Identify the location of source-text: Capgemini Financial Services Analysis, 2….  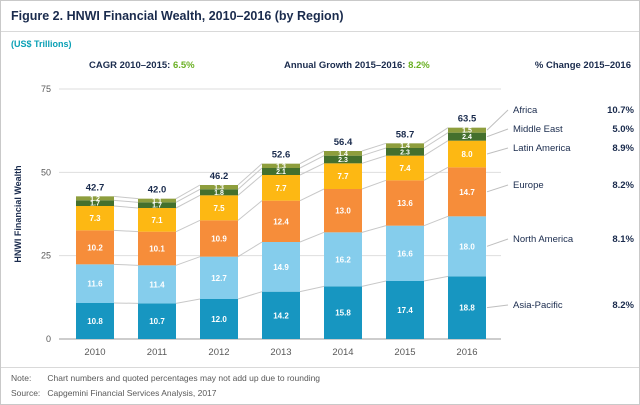
(132, 393).